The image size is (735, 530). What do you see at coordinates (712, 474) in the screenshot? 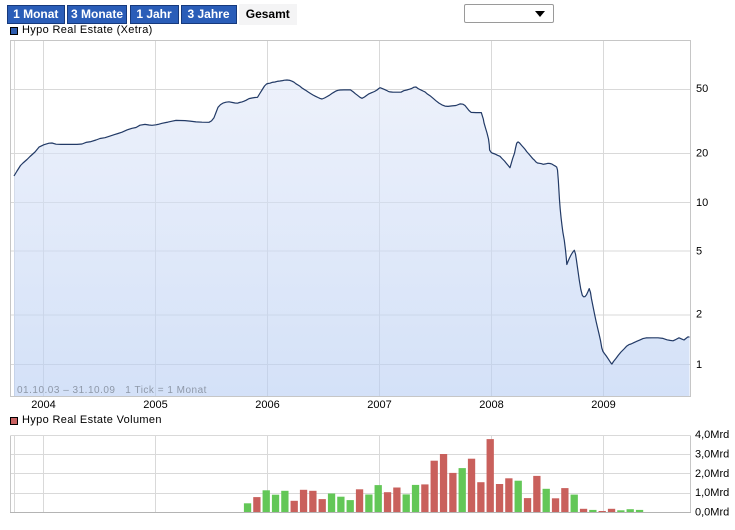
I see `svg-text: 2,0Mrd` at bounding box center [712, 474].